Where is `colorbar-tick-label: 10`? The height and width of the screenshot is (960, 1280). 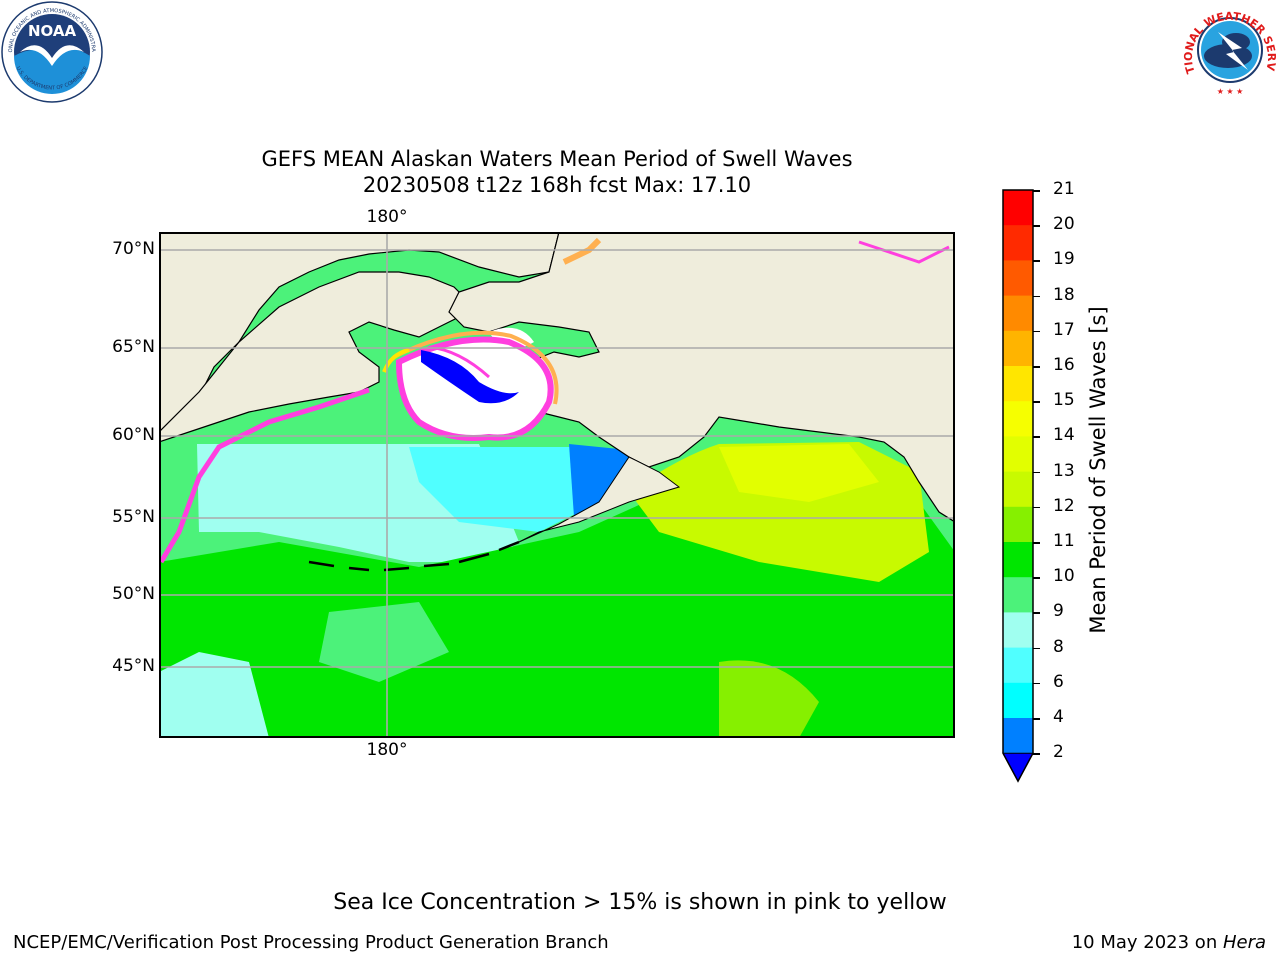
colorbar-tick-label: 10 is located at coordinates (1064, 576).